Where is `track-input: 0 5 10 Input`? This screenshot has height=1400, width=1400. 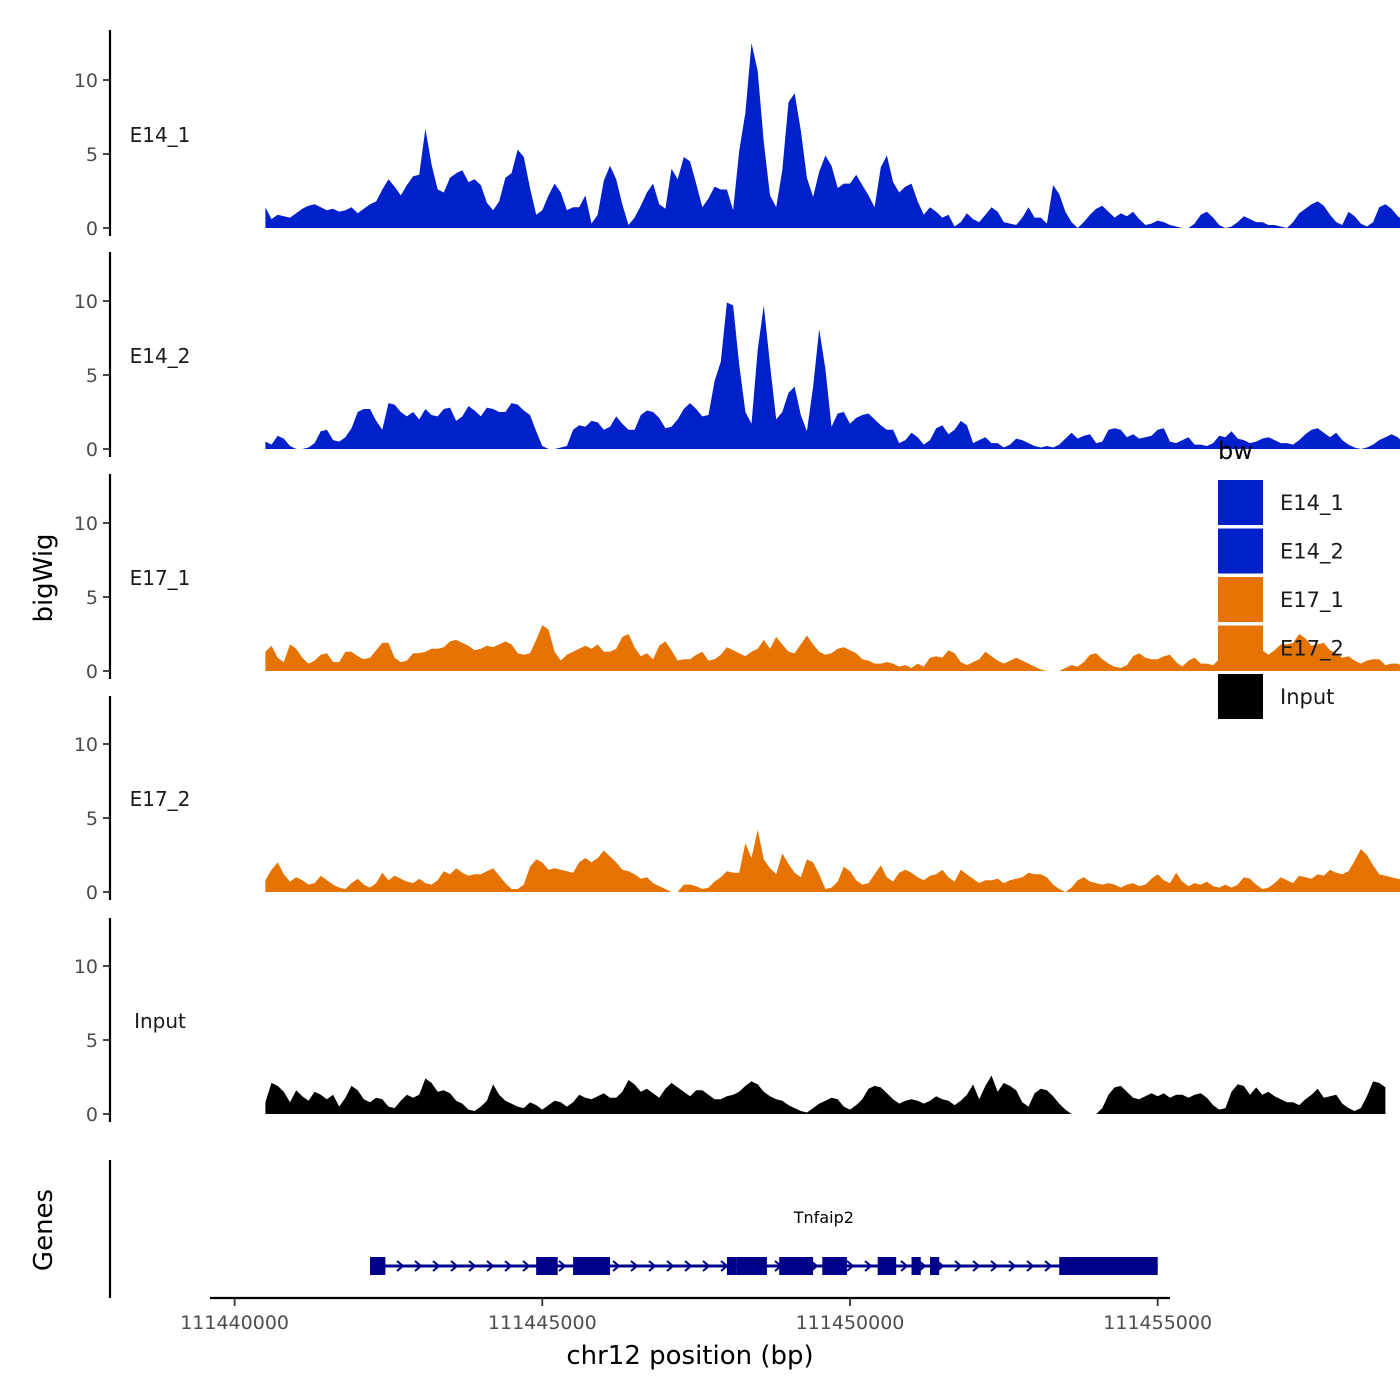 track-input: 0 5 10 Input is located at coordinates (730, 1022).